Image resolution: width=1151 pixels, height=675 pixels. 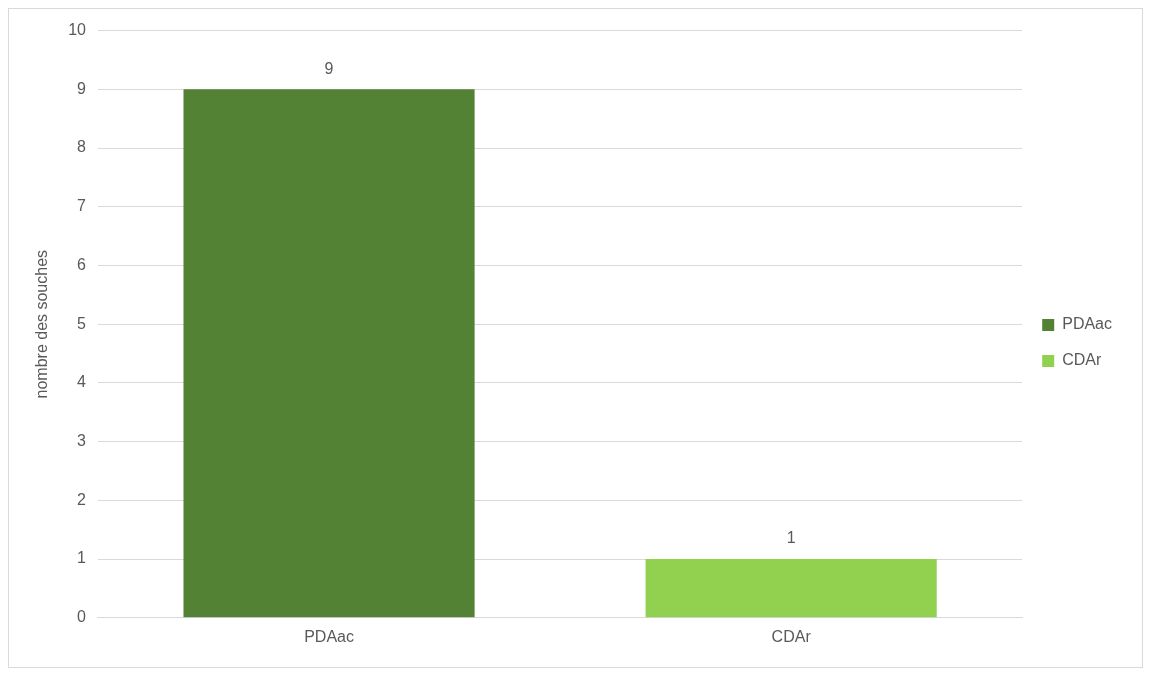 What do you see at coordinates (82, 617) in the screenshot?
I see `y-tick-label: 0` at bounding box center [82, 617].